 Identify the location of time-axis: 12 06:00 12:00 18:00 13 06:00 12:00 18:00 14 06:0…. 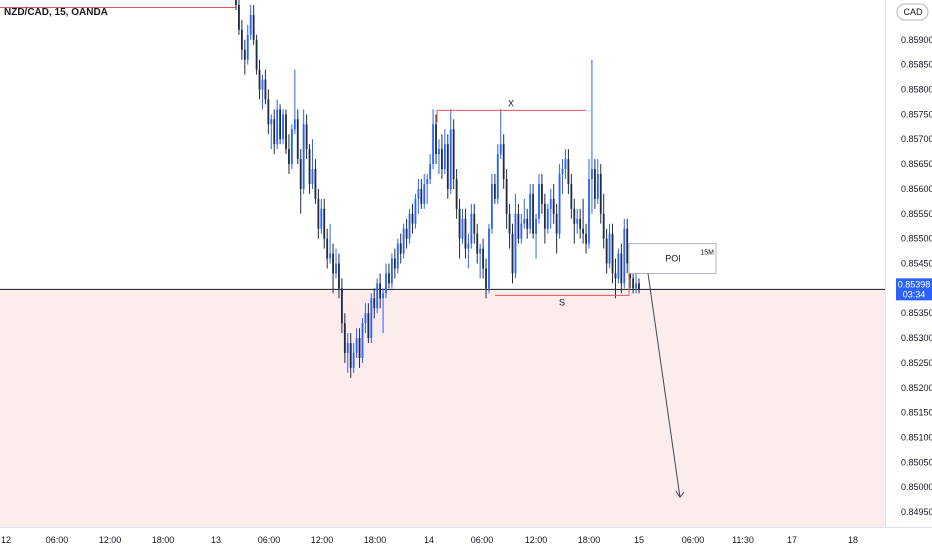
(429, 540).